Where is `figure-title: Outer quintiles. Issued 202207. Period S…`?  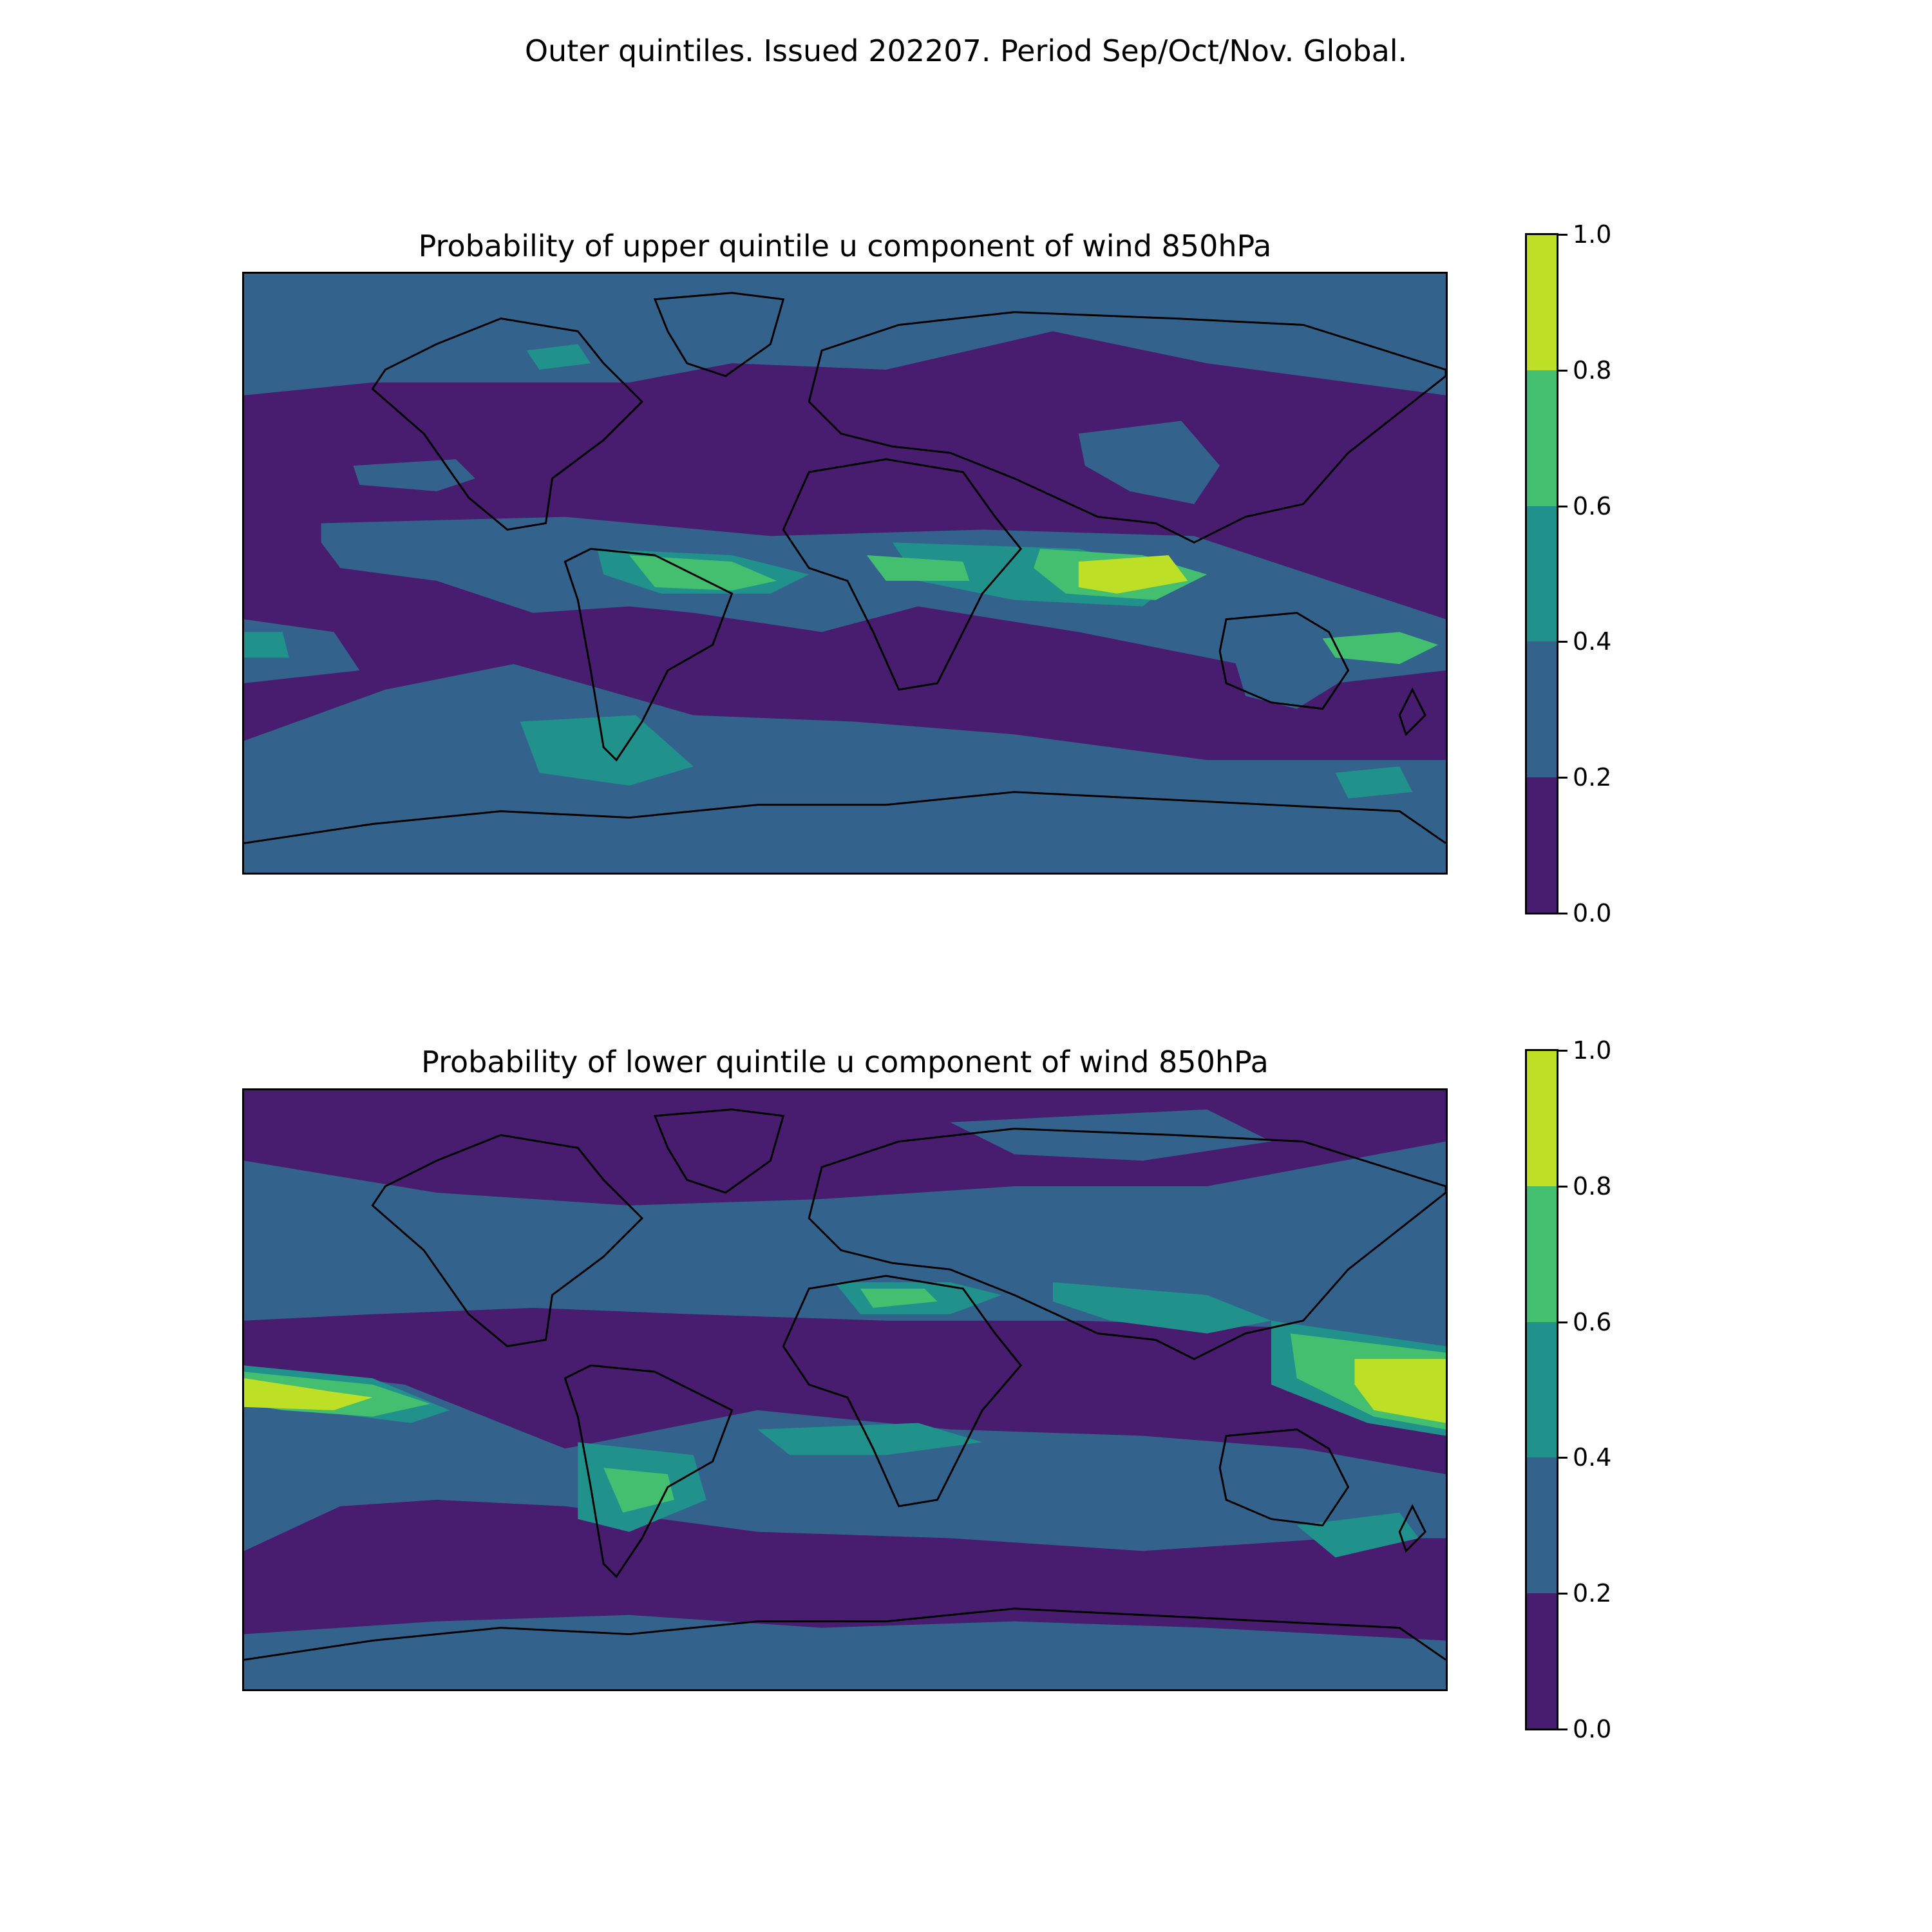 figure-title: Outer quintiles. Issued 202207. Period S… is located at coordinates (966, 50).